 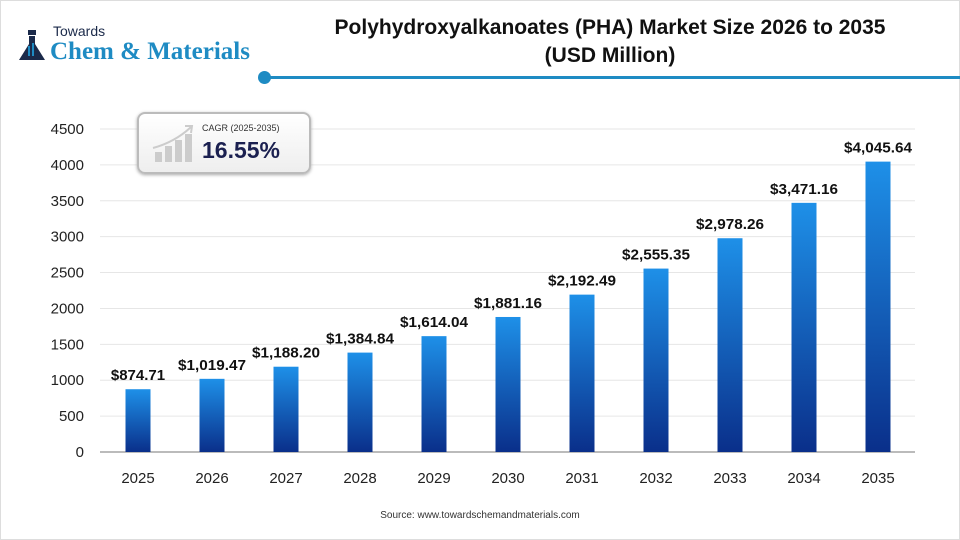 I want to click on y-tick-label: 3000, so click(x=67, y=237).